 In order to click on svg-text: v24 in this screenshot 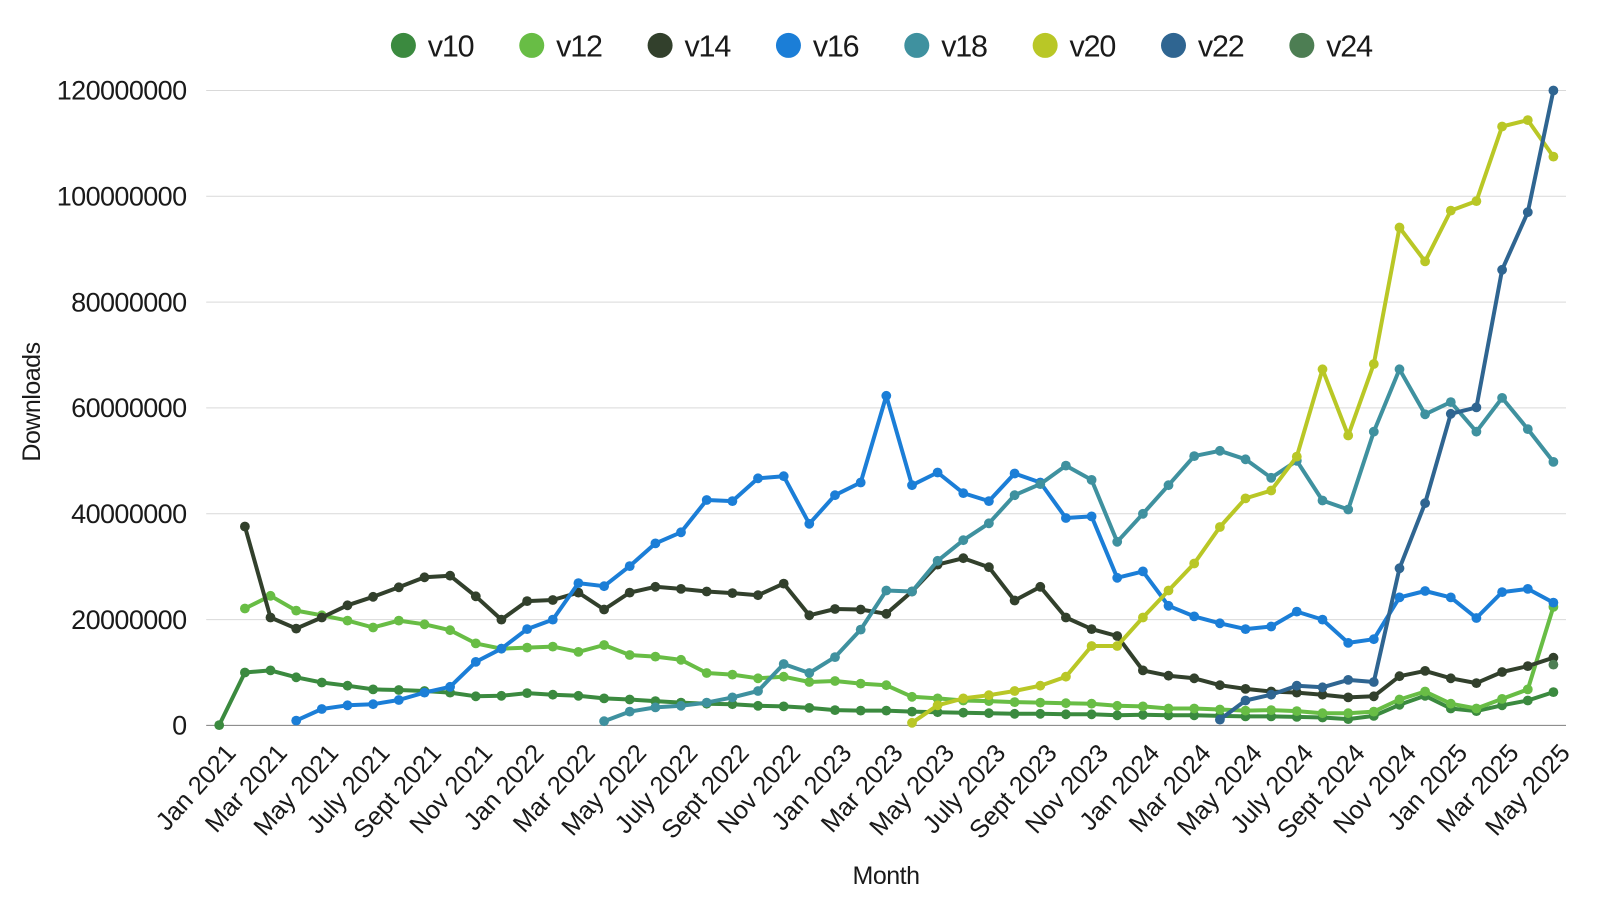, I will do `click(1349, 46)`.